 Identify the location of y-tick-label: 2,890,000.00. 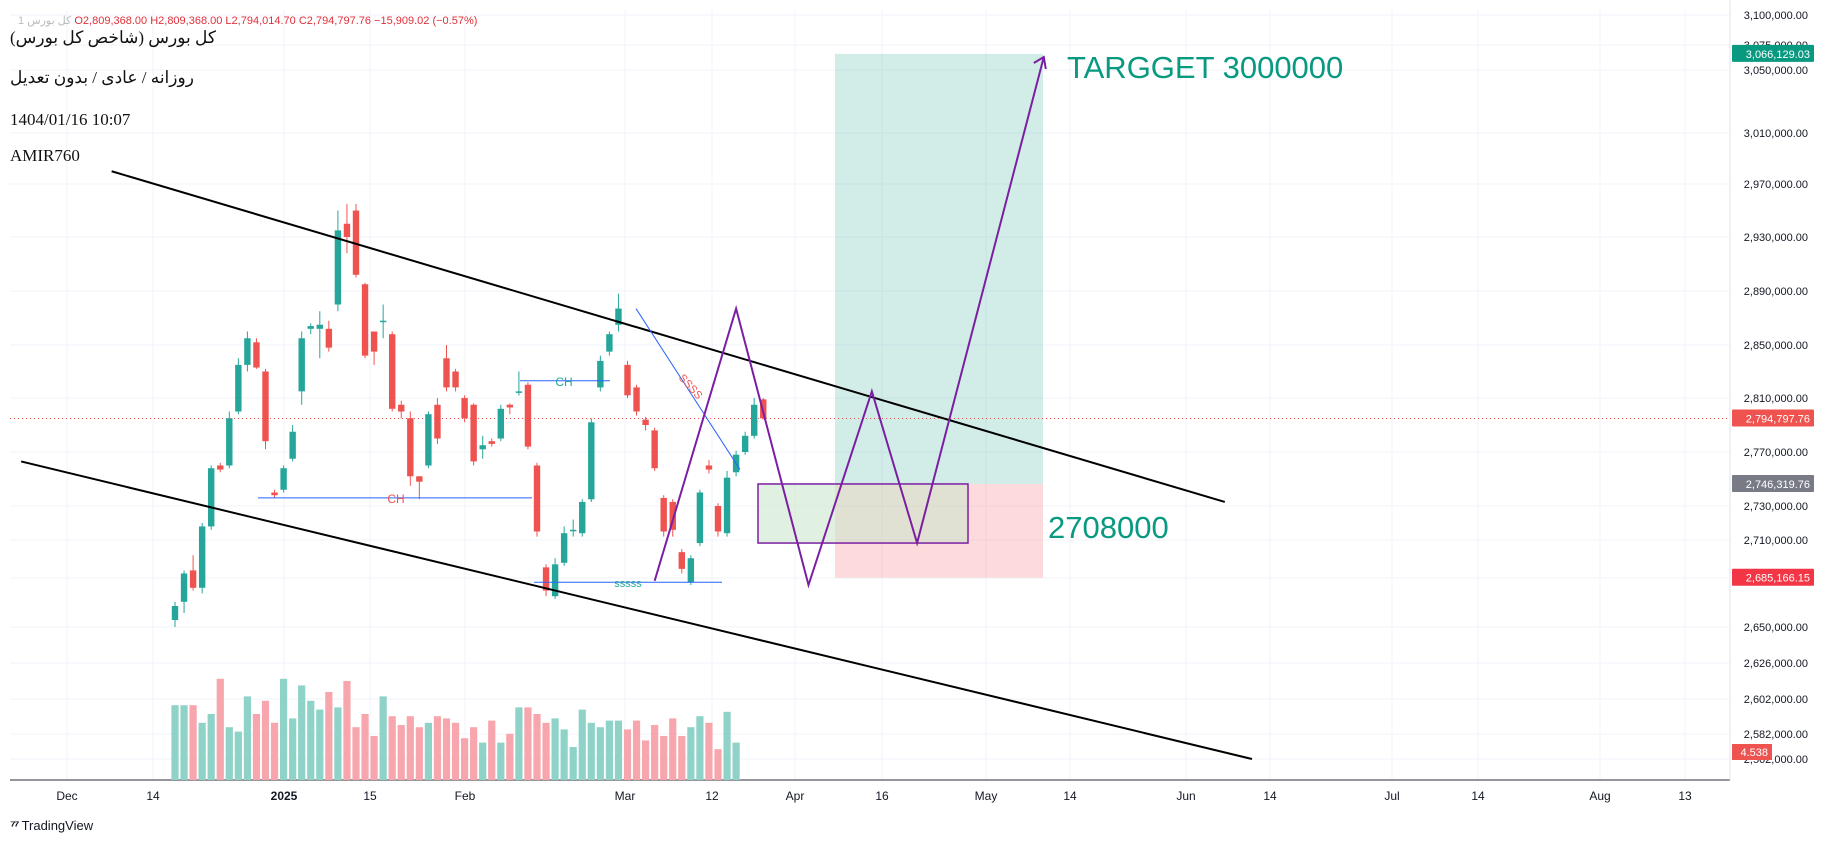
(1776, 292).